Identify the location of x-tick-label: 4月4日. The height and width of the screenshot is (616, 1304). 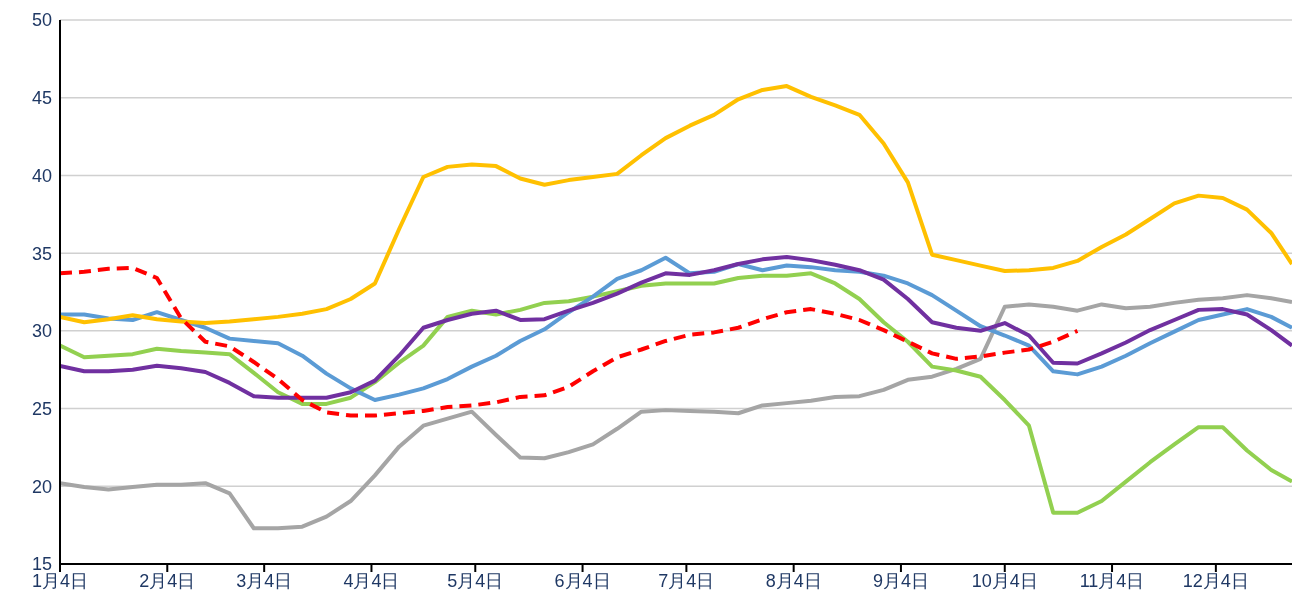
(371, 580).